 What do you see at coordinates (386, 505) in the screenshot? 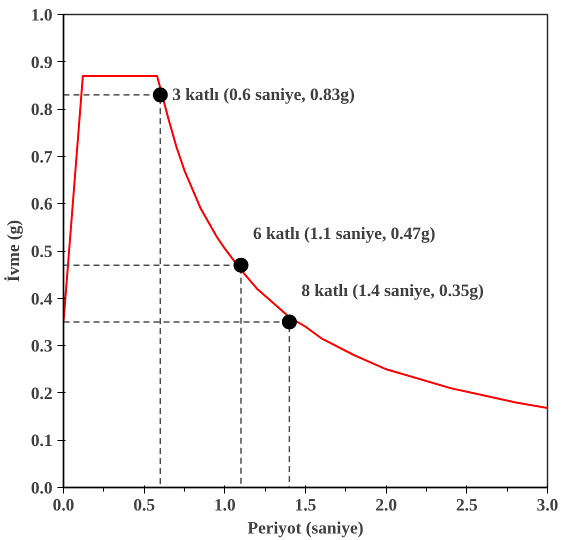
I see `x-tick-label: 2.0` at bounding box center [386, 505].